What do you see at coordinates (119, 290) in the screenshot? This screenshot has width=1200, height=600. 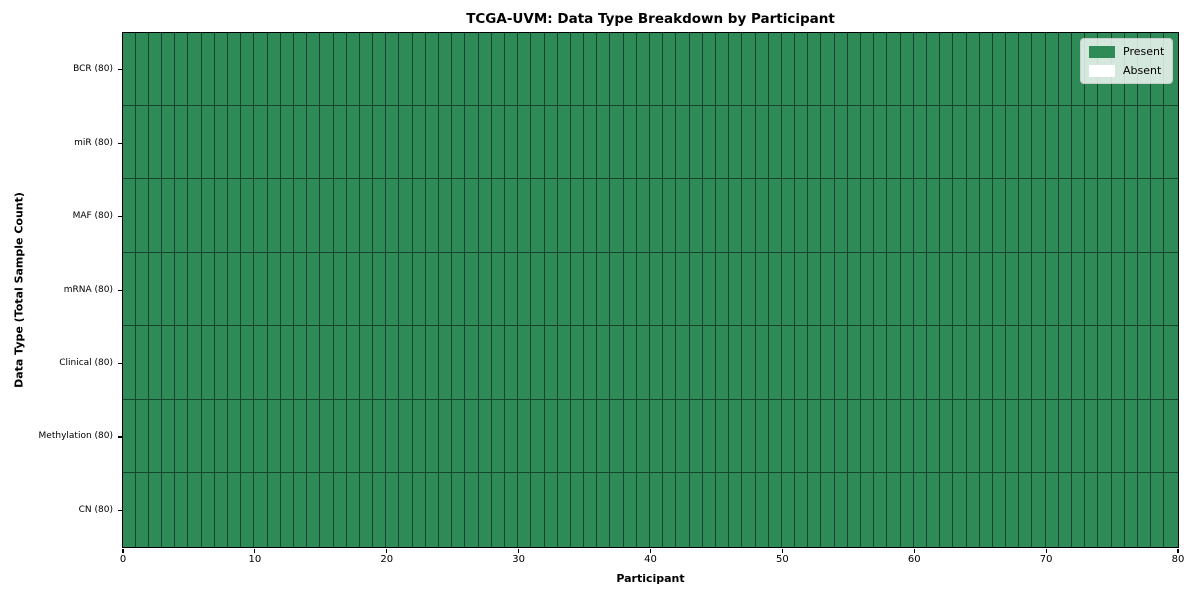 I see `y-tick-mark` at bounding box center [119, 290].